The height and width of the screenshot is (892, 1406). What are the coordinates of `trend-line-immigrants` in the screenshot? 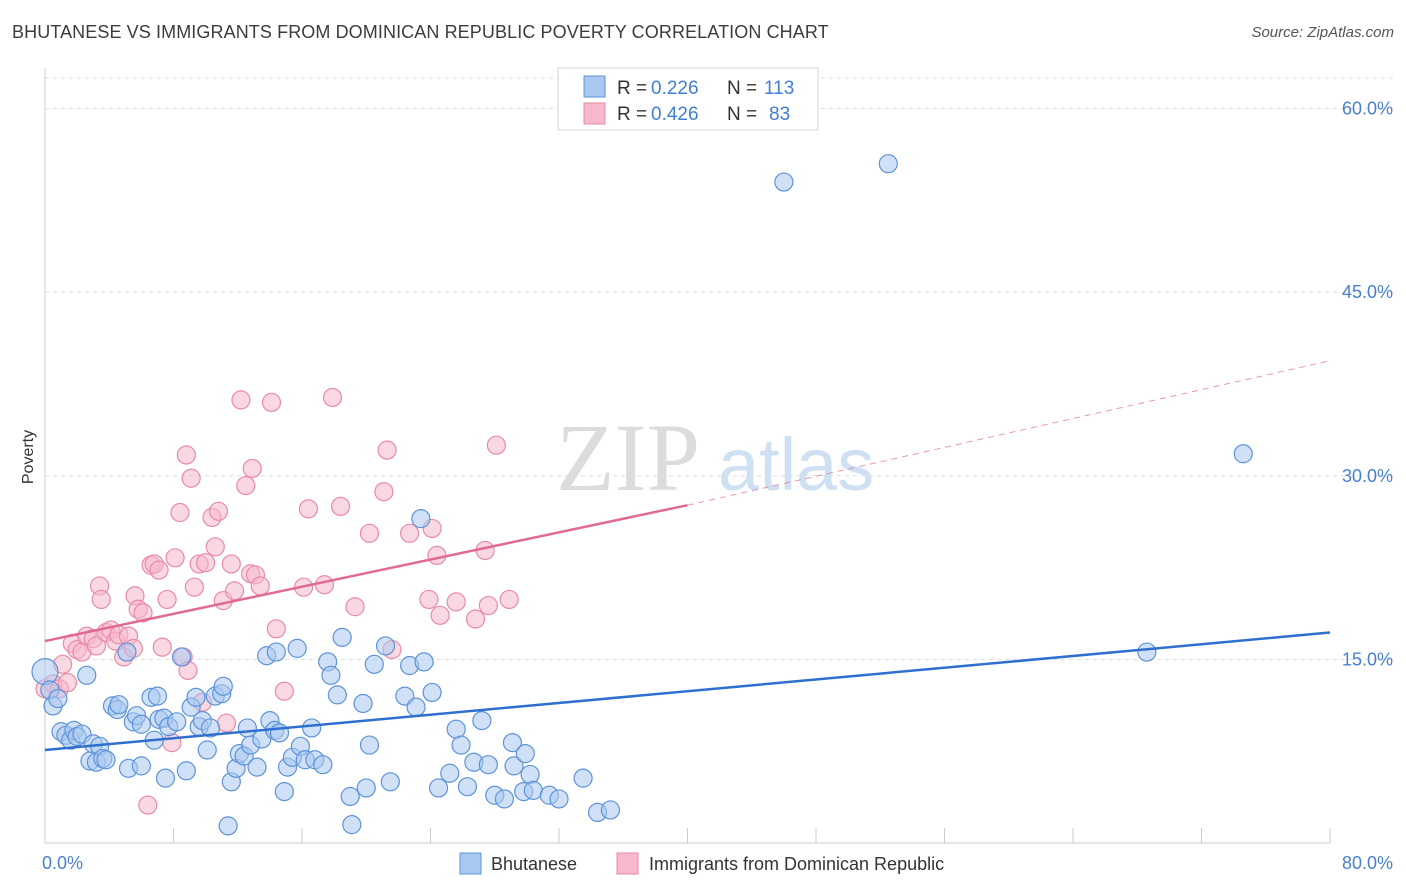 It's located at (366, 573).